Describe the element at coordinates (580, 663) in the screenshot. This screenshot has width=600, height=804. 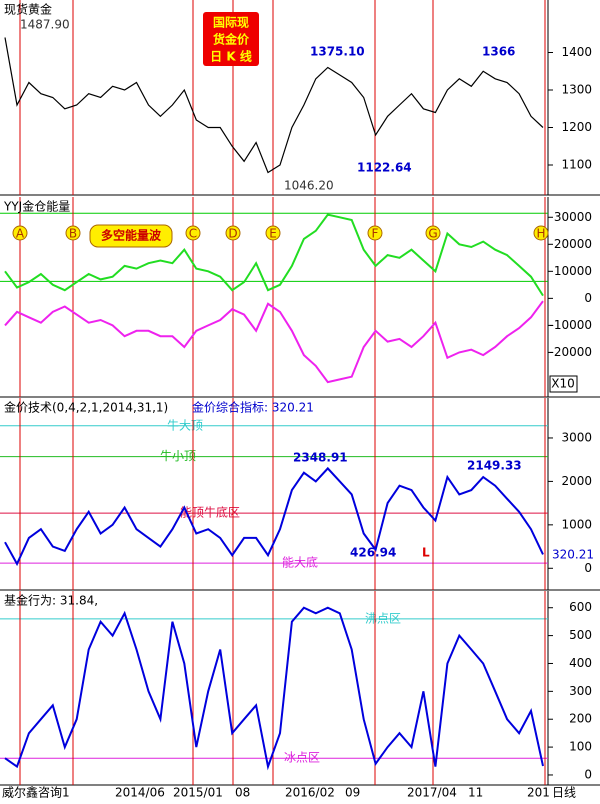
I see `y-tick-label: 400` at that location.